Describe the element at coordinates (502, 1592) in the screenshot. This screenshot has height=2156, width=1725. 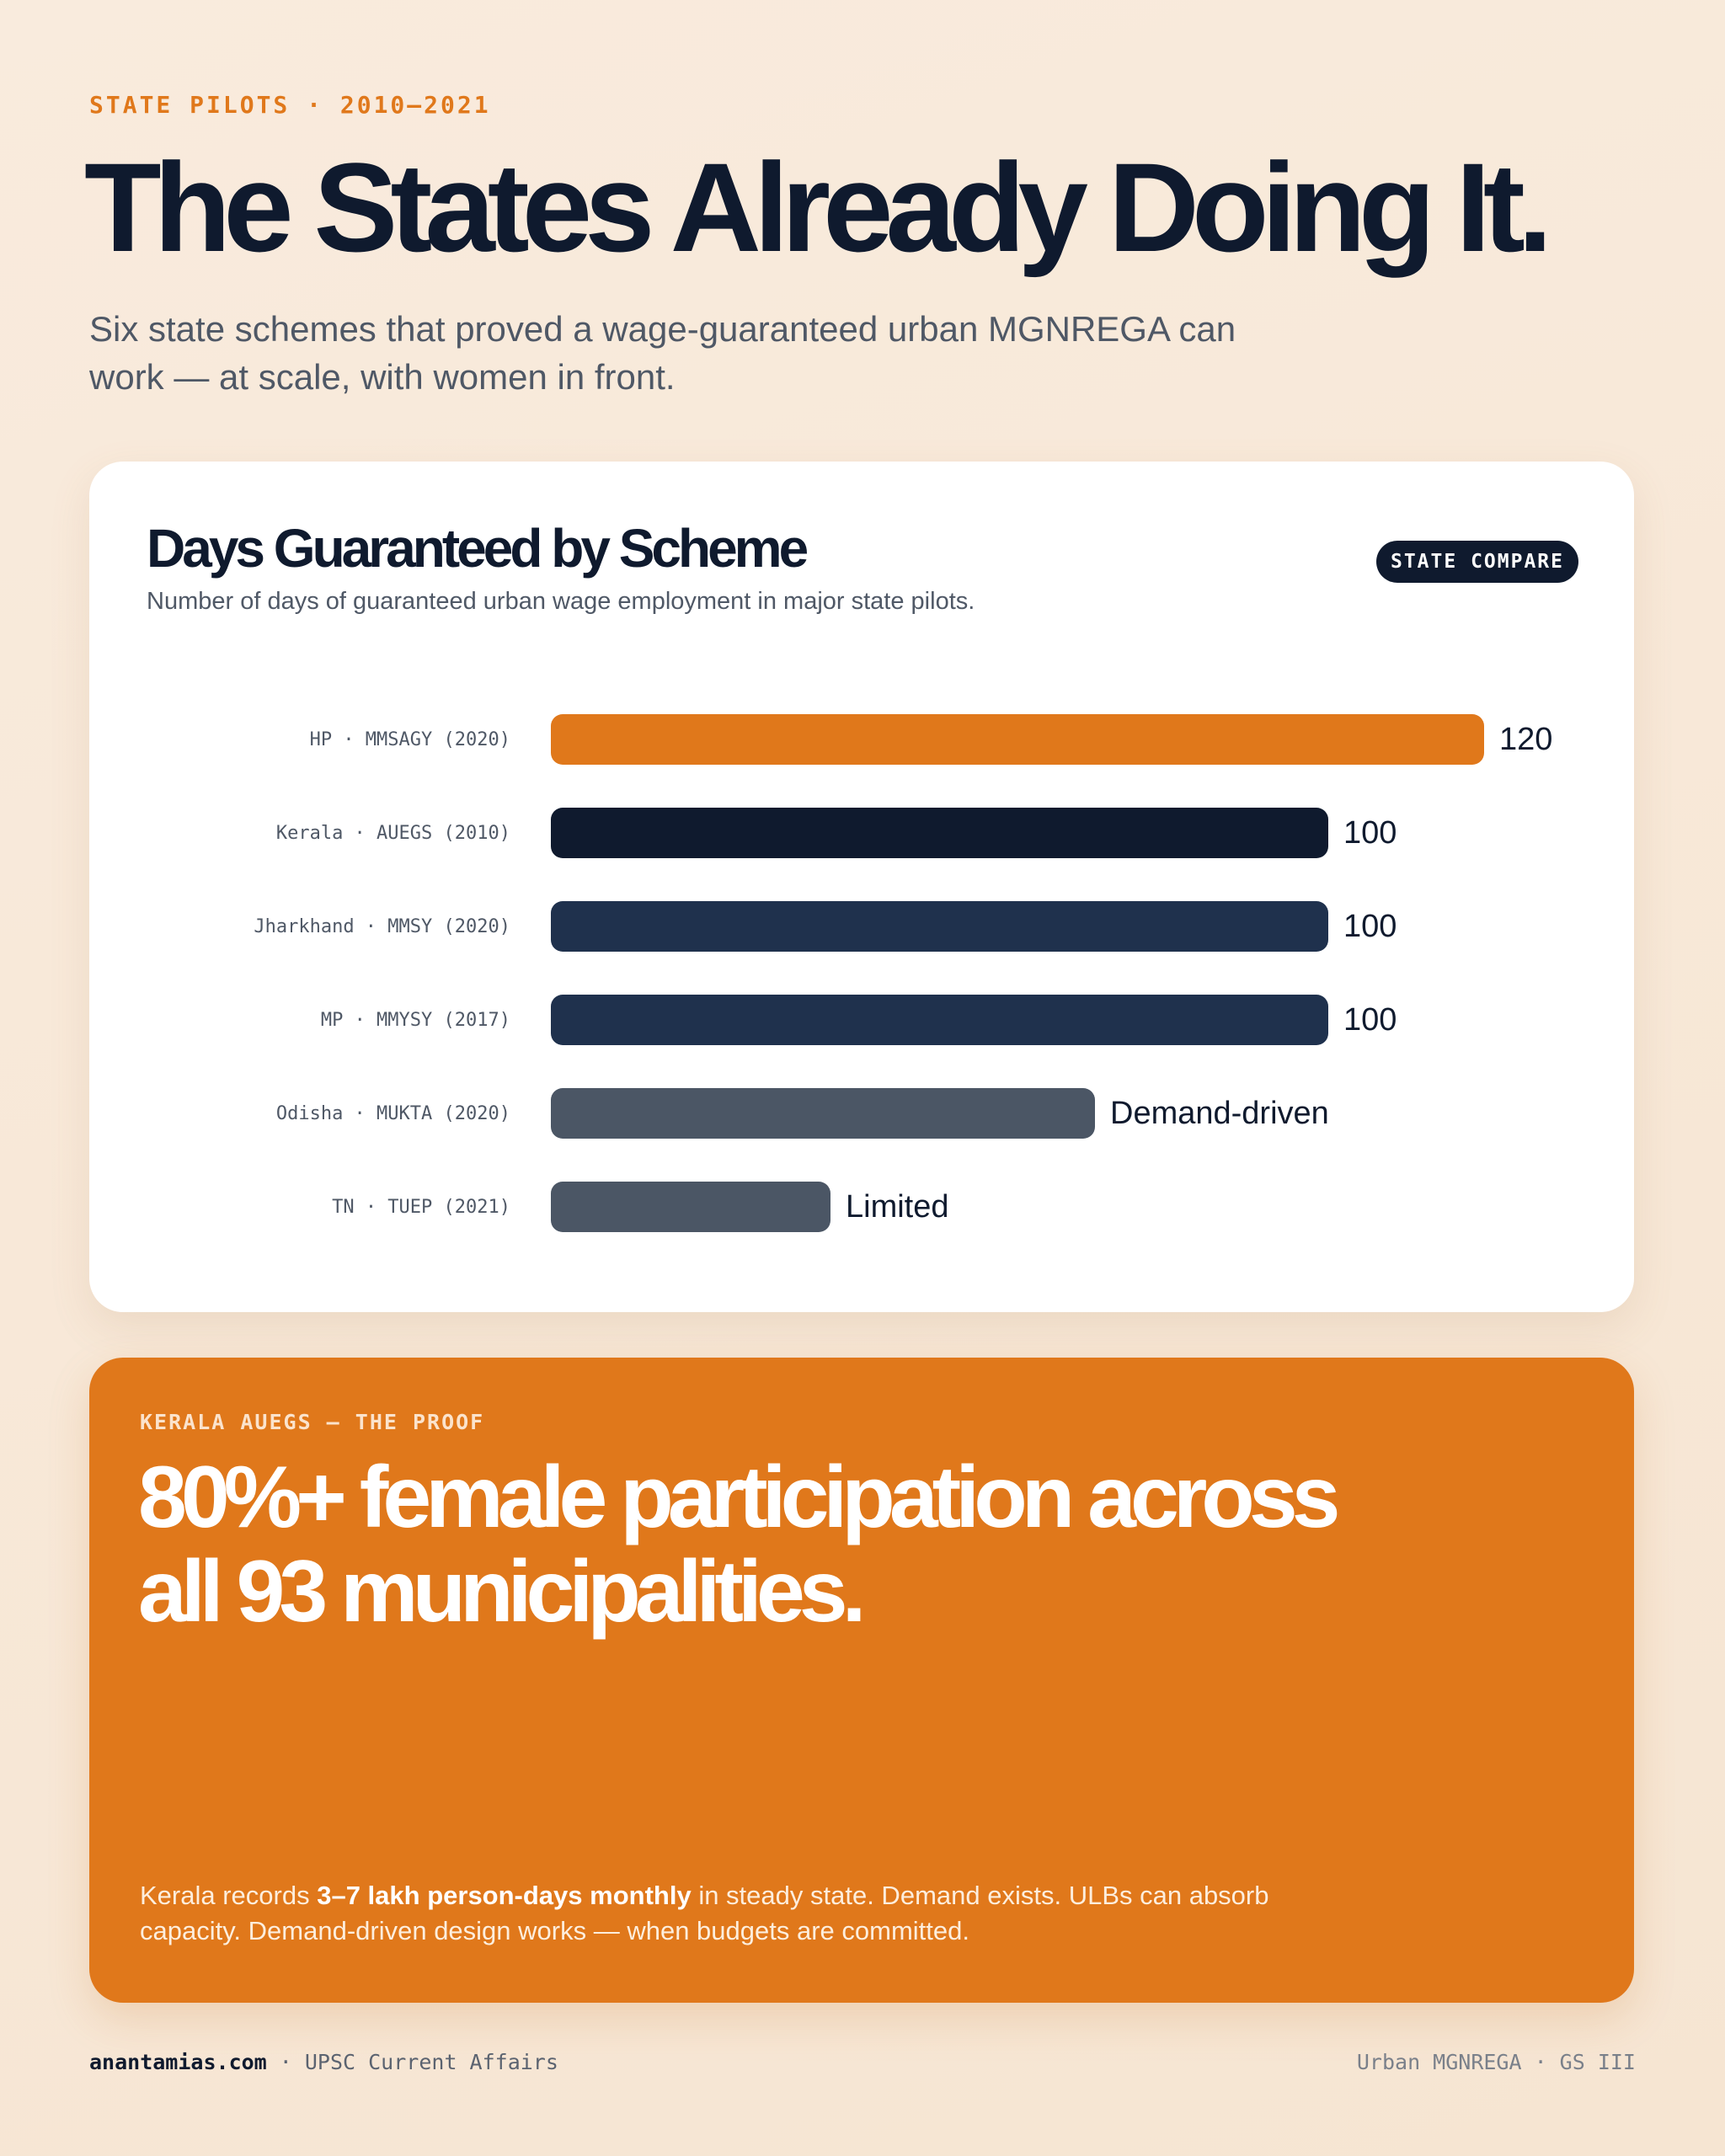
I see `proof-headline-line2: all 93 municipalities.` at that location.